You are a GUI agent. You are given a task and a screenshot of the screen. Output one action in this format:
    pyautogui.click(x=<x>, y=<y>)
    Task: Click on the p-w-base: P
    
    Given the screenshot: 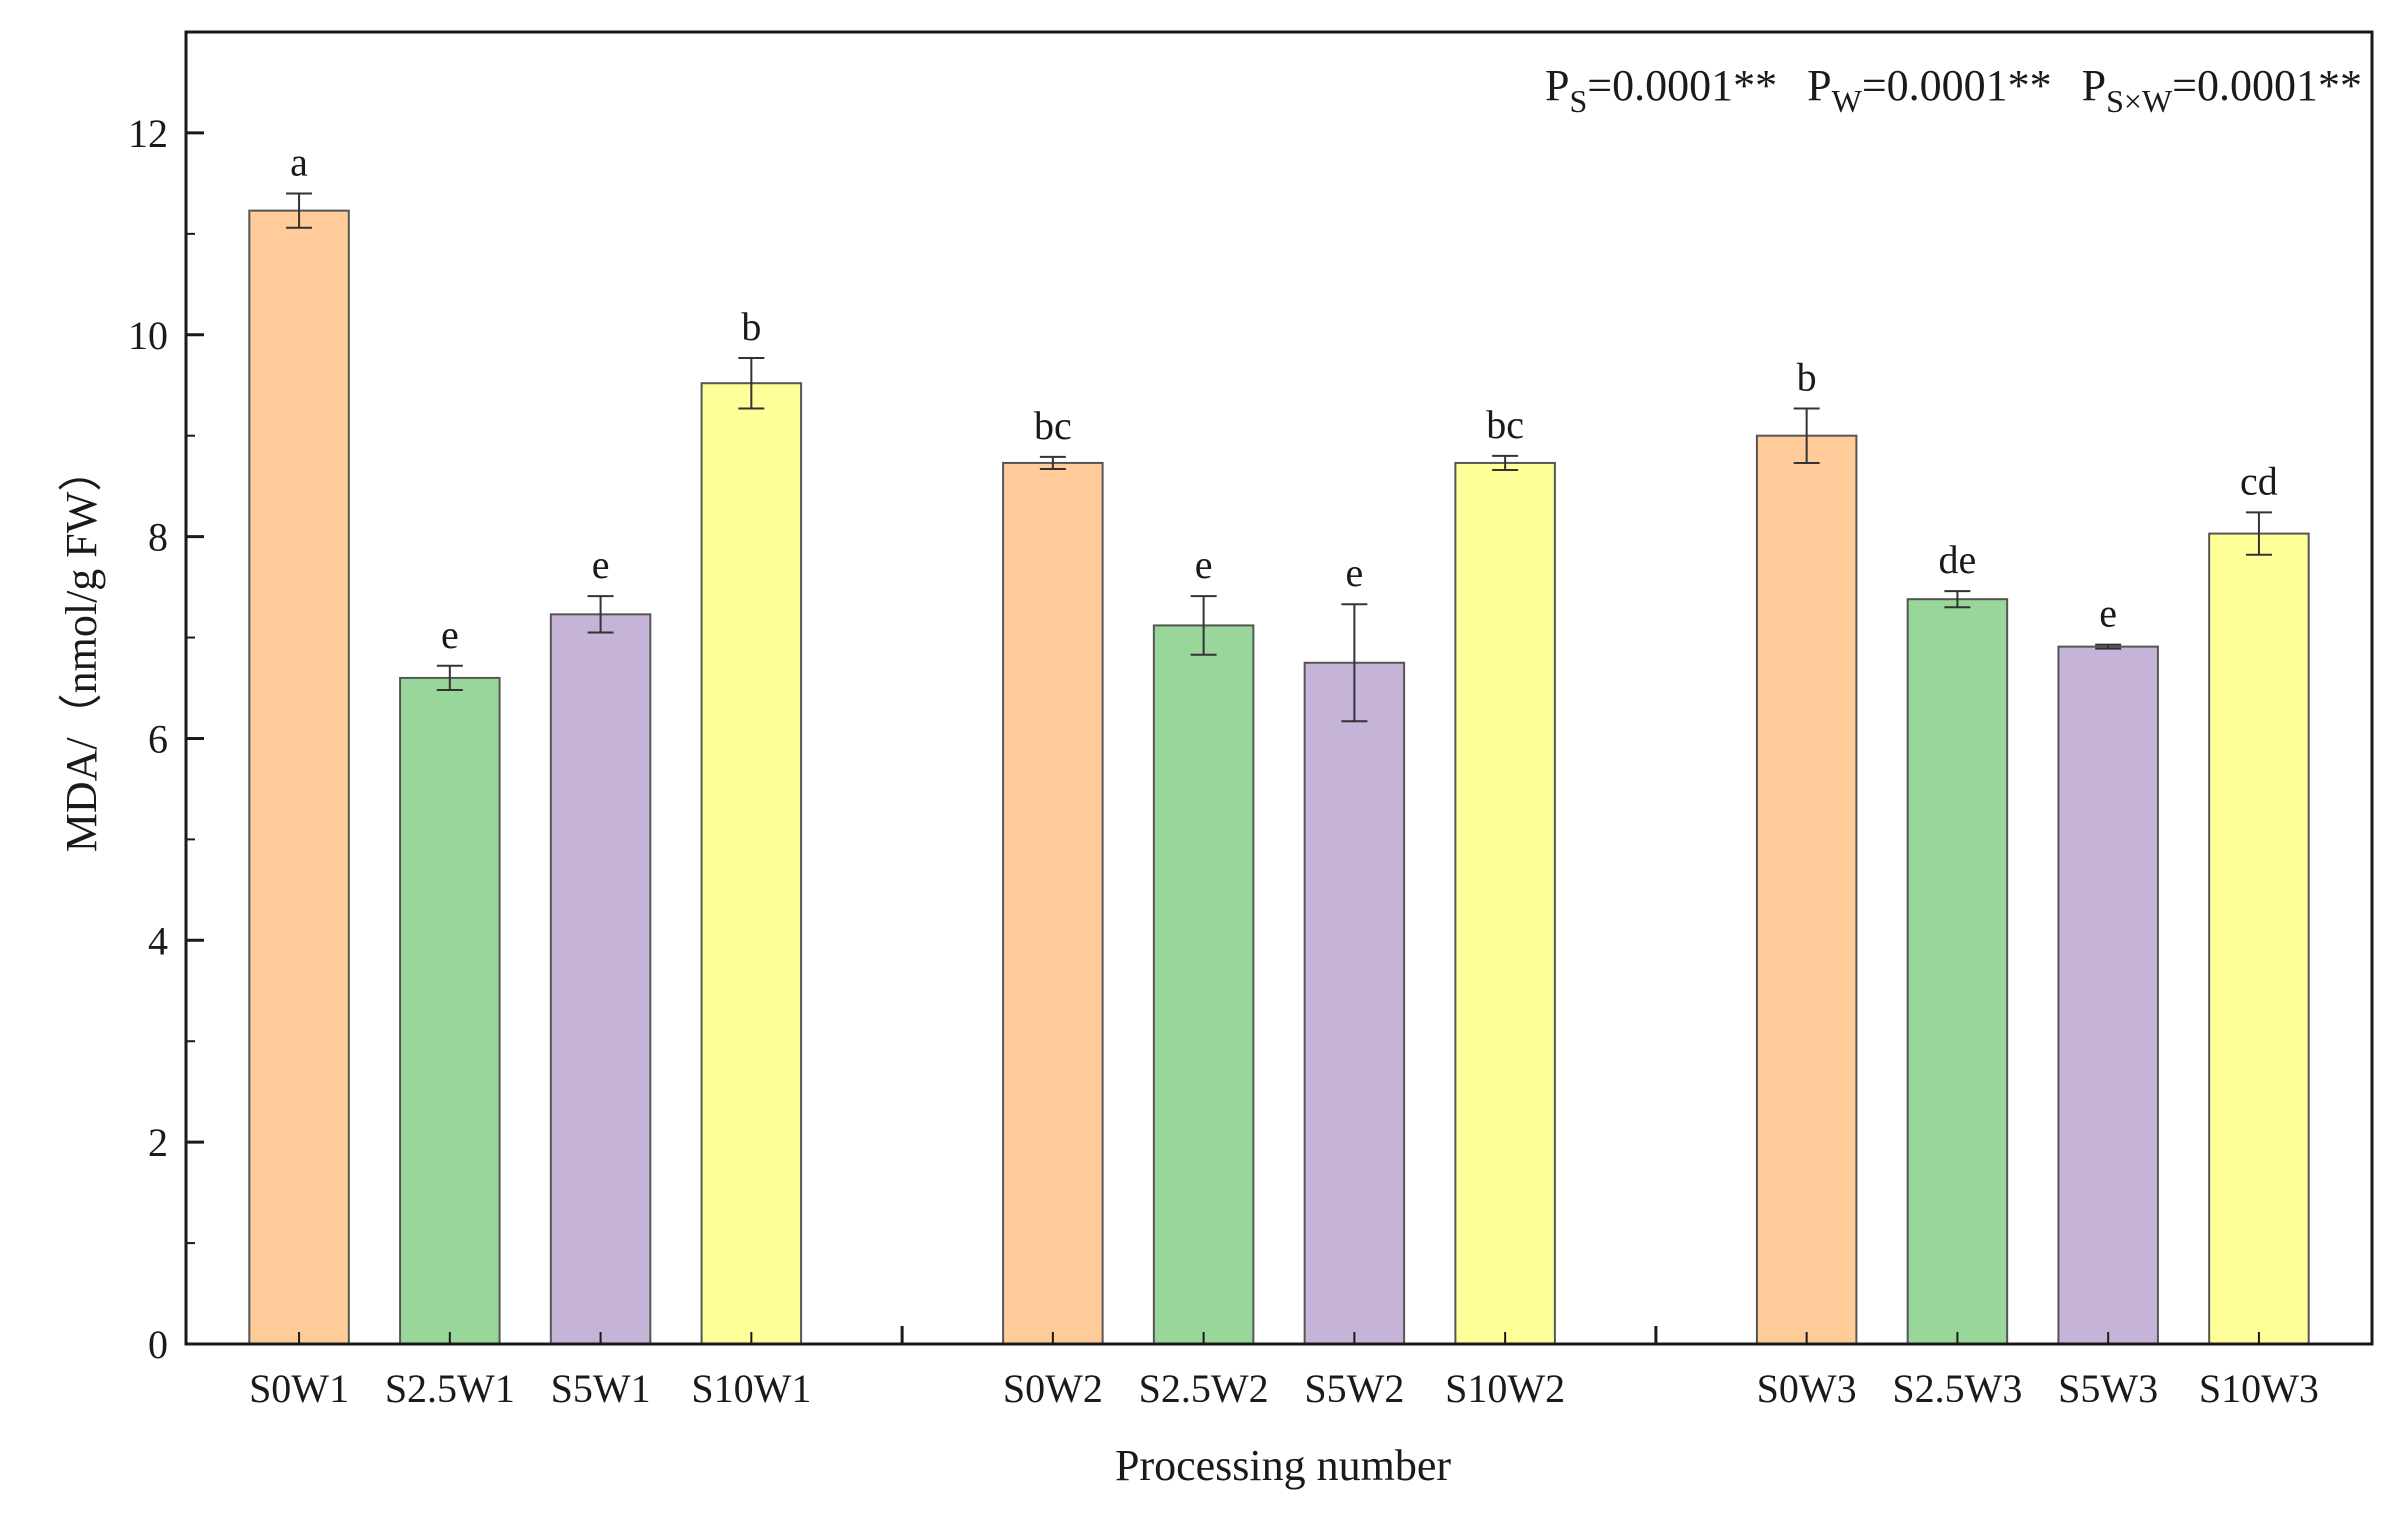 What is the action you would take?
    pyautogui.click(x=1819, y=85)
    